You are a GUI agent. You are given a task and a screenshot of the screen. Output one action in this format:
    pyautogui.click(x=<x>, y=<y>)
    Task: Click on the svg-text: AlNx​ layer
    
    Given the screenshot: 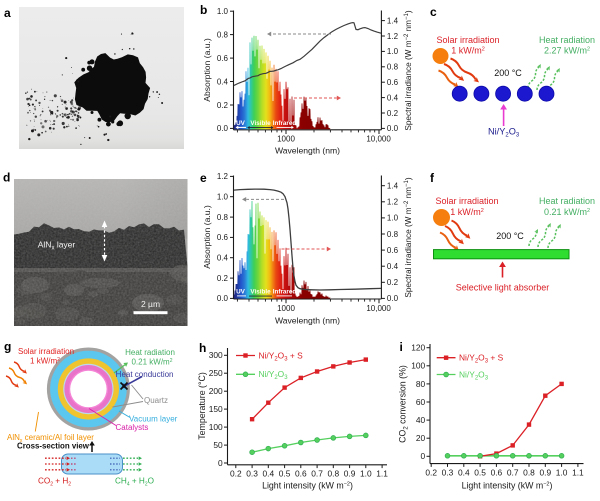 What is the action you would take?
    pyautogui.click(x=57, y=246)
    